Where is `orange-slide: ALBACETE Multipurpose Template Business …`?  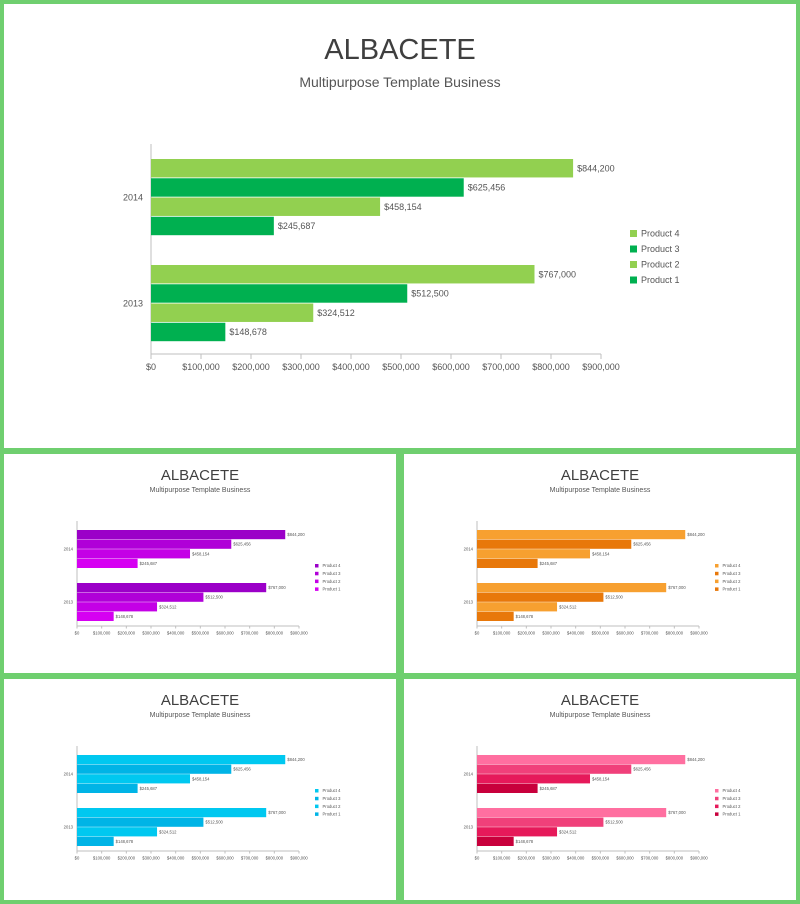 orange-slide: ALBACETE Multipurpose Template Business … is located at coordinates (600, 563).